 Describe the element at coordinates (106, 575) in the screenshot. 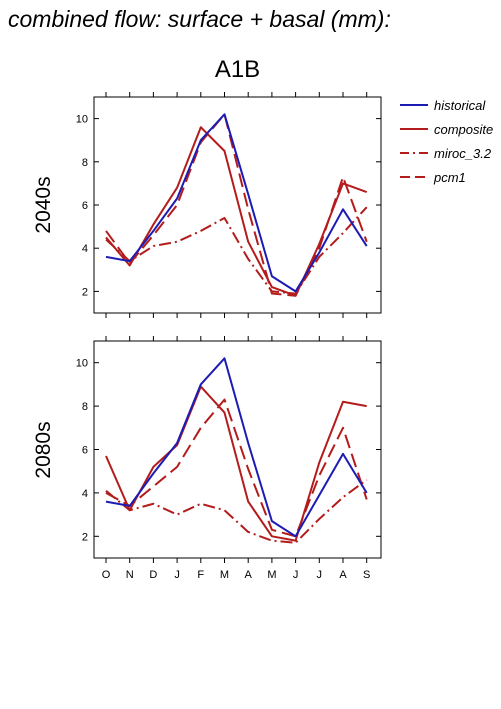

I see `x-tick-label: O` at that location.